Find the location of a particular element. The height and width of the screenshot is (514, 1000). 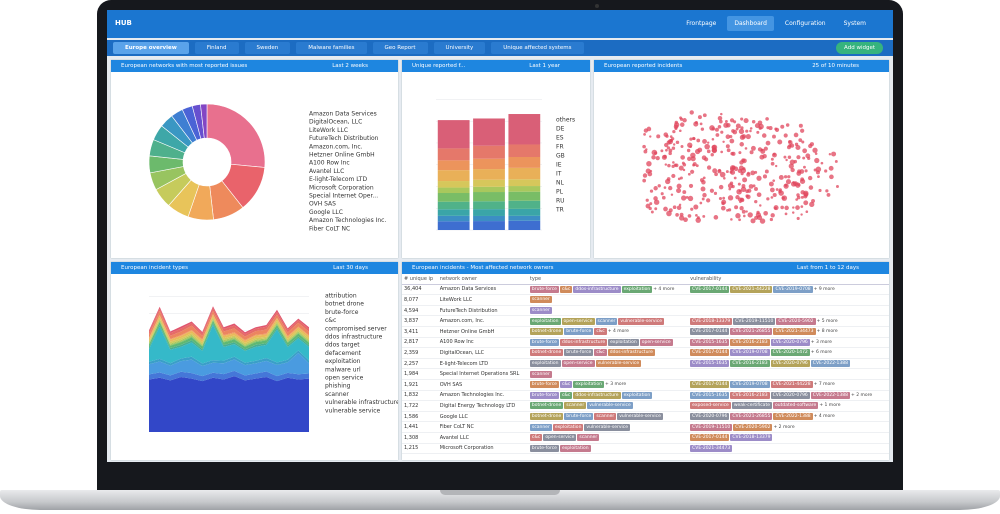

column-header: type is located at coordinates (608, 279).